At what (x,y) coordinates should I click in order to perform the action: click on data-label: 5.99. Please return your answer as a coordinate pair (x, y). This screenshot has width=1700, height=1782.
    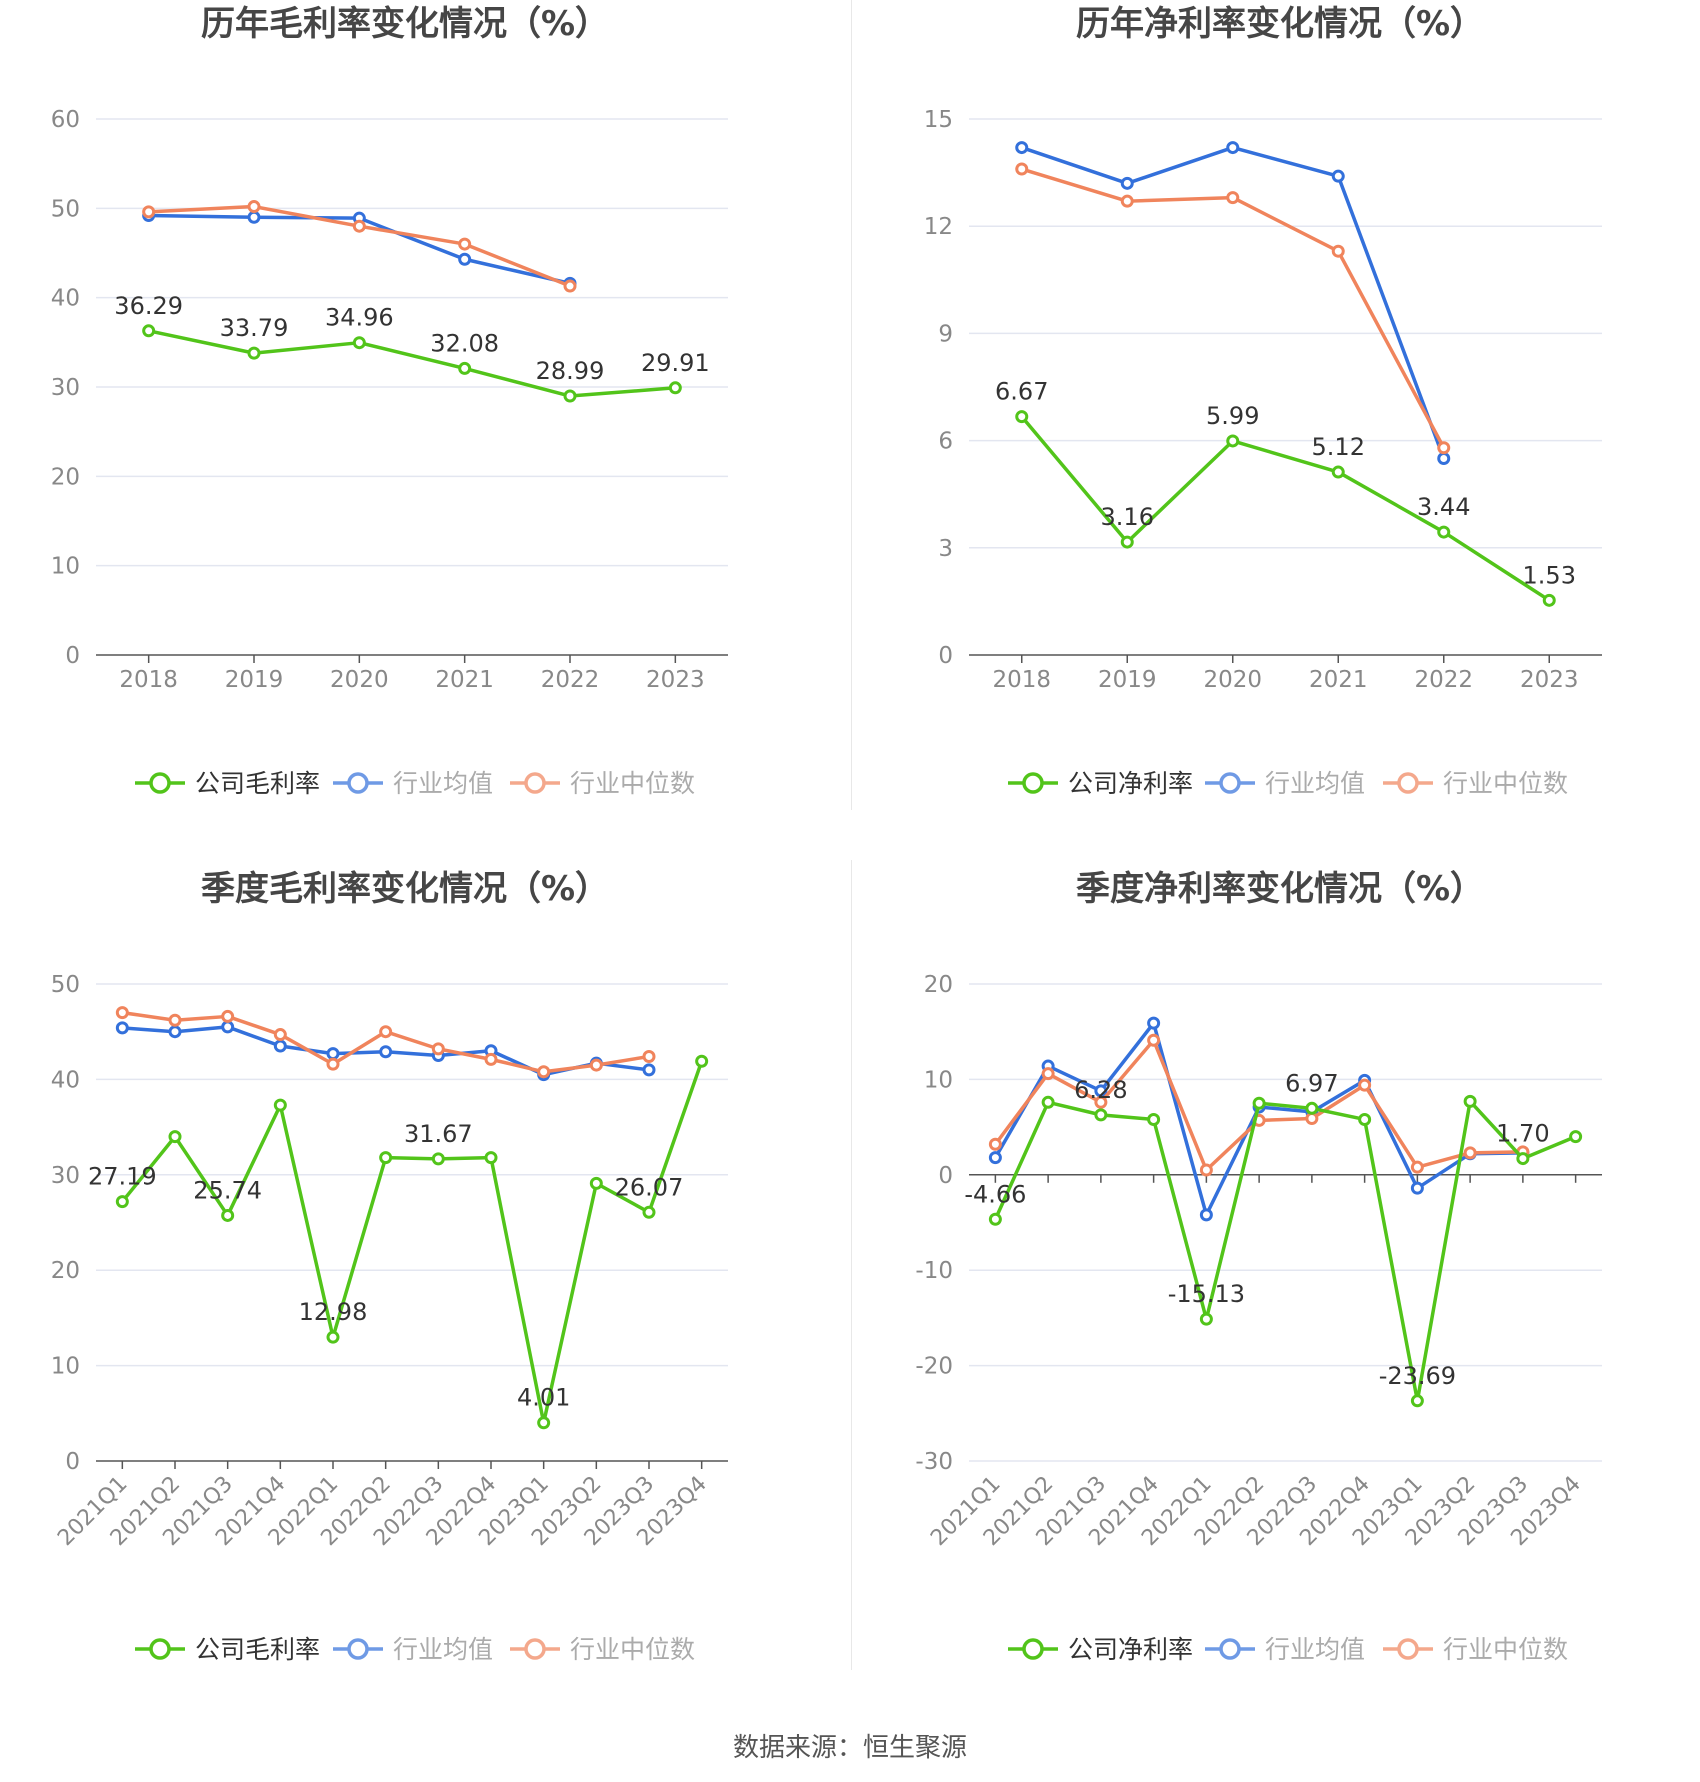
    Looking at the image, I should click on (1232, 416).